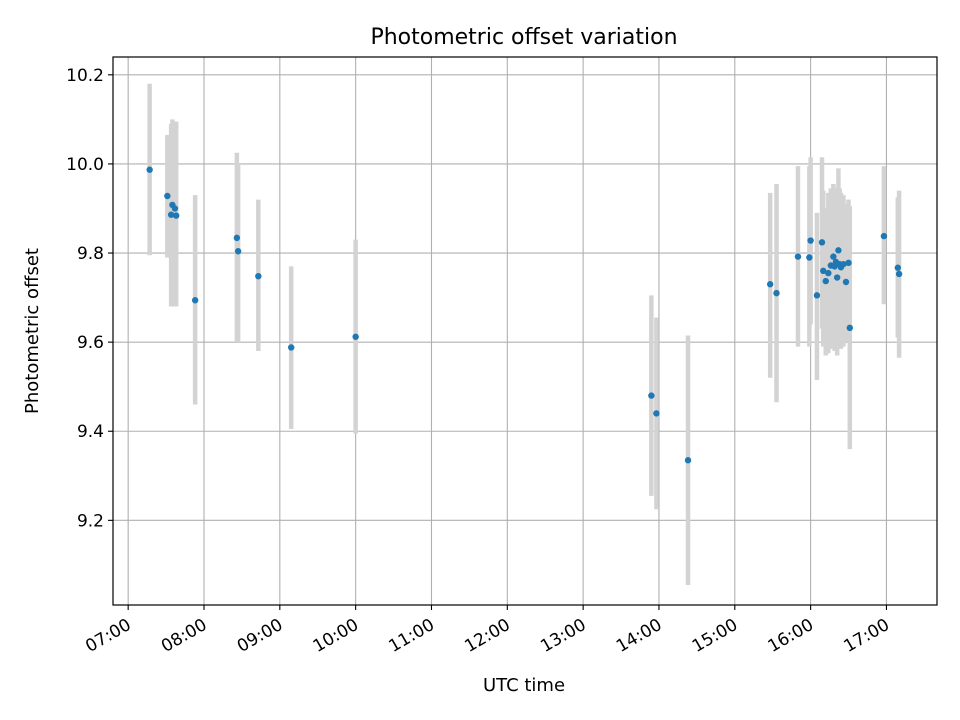  What do you see at coordinates (90, 343) in the screenshot?
I see `y-tick-label: 9.6` at bounding box center [90, 343].